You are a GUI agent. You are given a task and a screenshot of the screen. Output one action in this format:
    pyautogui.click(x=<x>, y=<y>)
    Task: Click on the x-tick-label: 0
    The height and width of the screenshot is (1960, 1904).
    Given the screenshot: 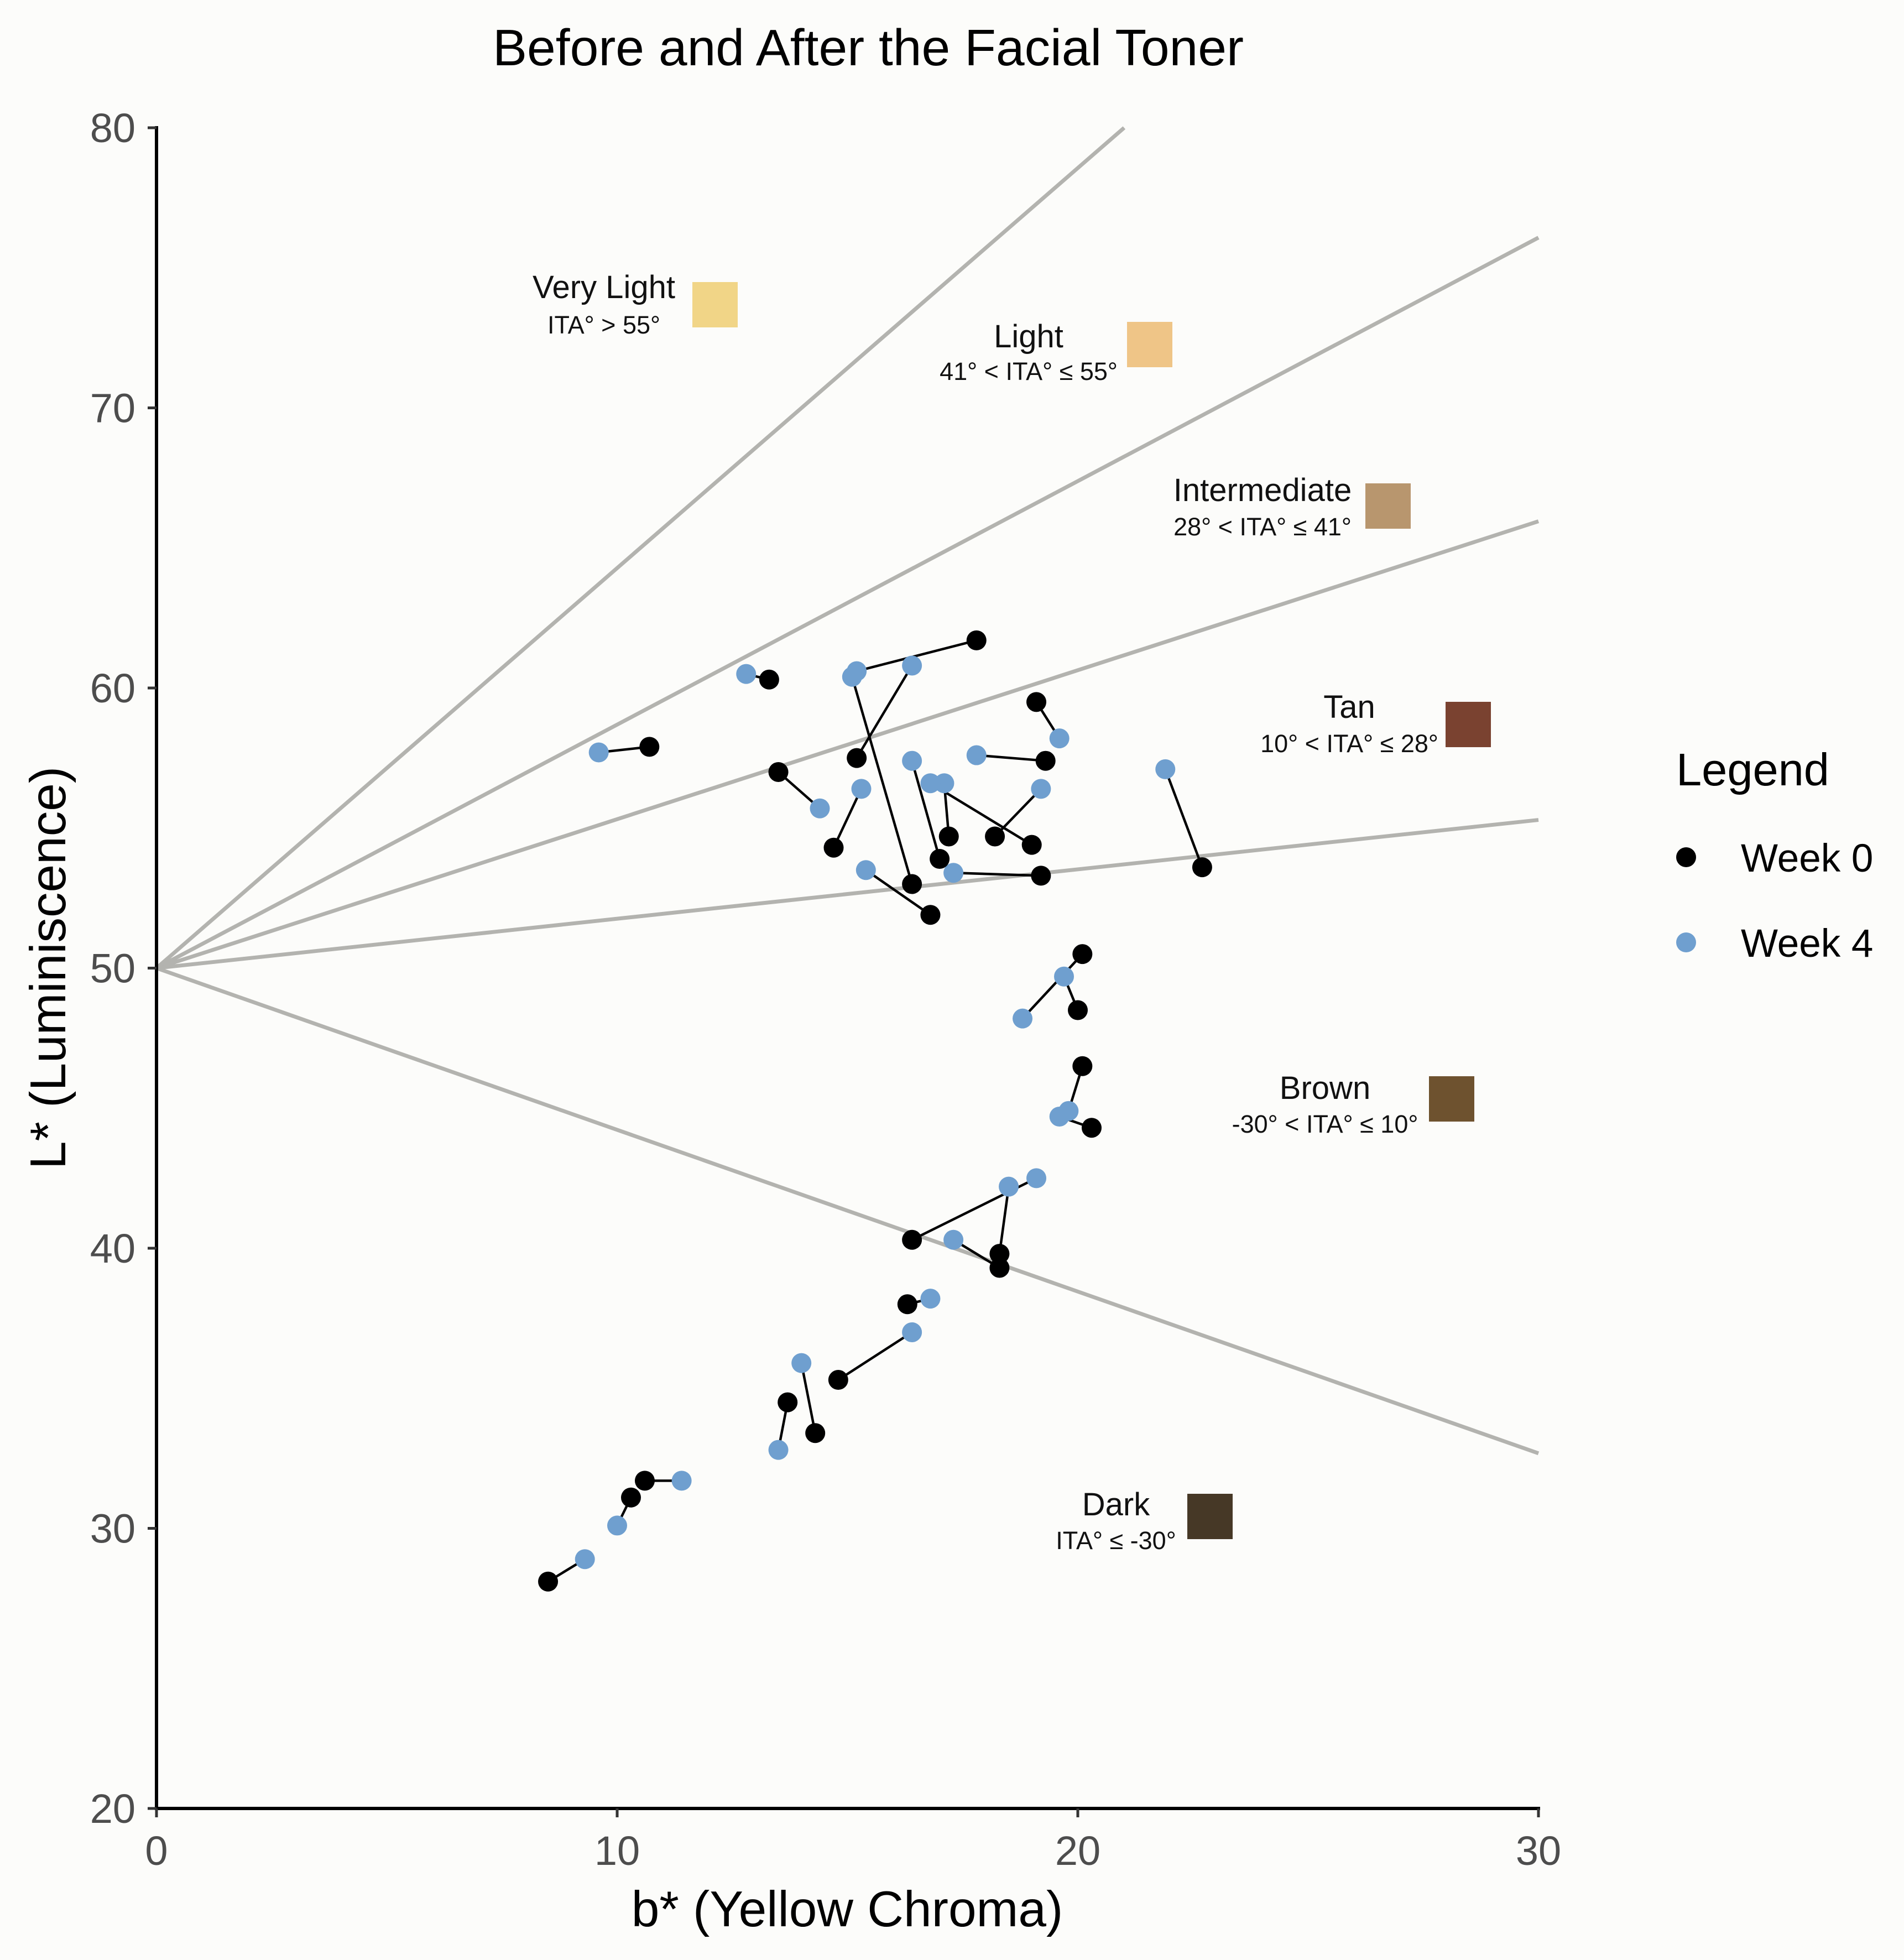 What is the action you would take?
    pyautogui.click(x=156, y=1851)
    